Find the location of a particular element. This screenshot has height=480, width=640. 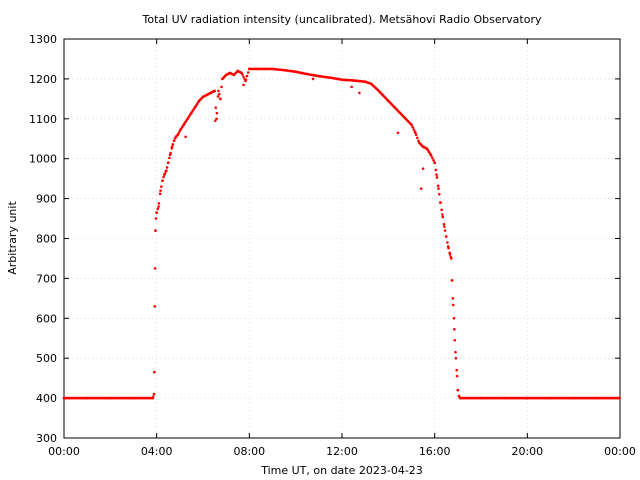

x-tick-label: 16:00 is located at coordinates (435, 451).